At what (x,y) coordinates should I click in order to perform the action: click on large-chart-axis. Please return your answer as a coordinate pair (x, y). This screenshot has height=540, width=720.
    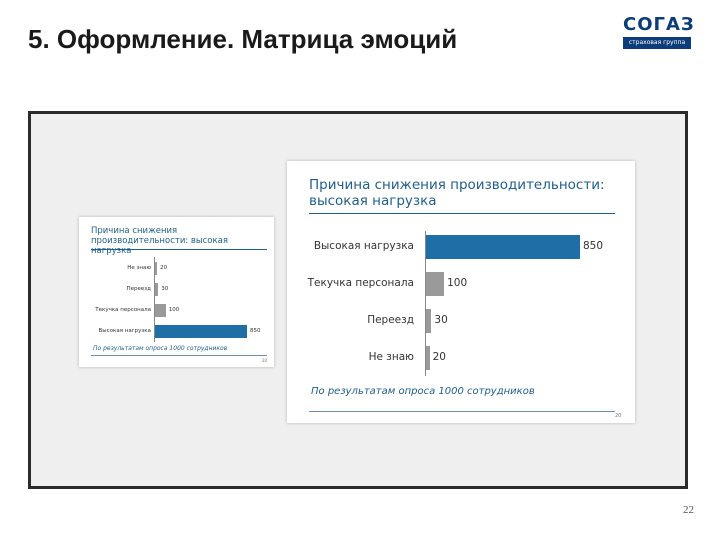
    Looking at the image, I should click on (425, 303).